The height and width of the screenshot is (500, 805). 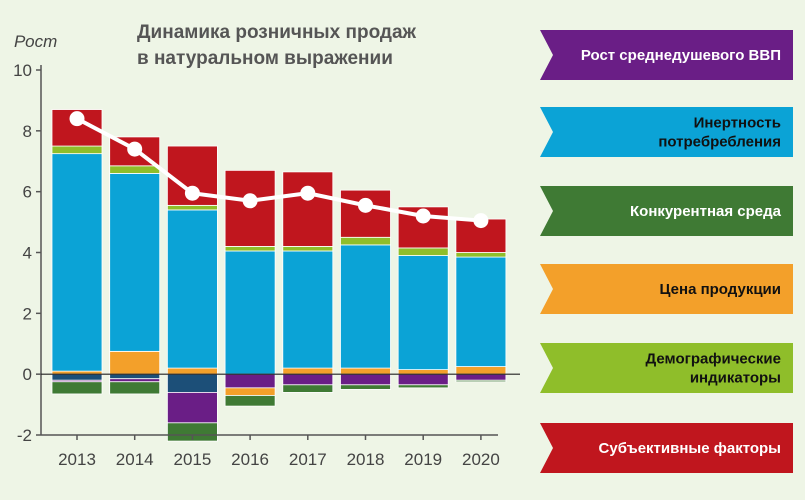 What do you see at coordinates (481, 221) in the screenshot?
I see `growth-point-2020` at bounding box center [481, 221].